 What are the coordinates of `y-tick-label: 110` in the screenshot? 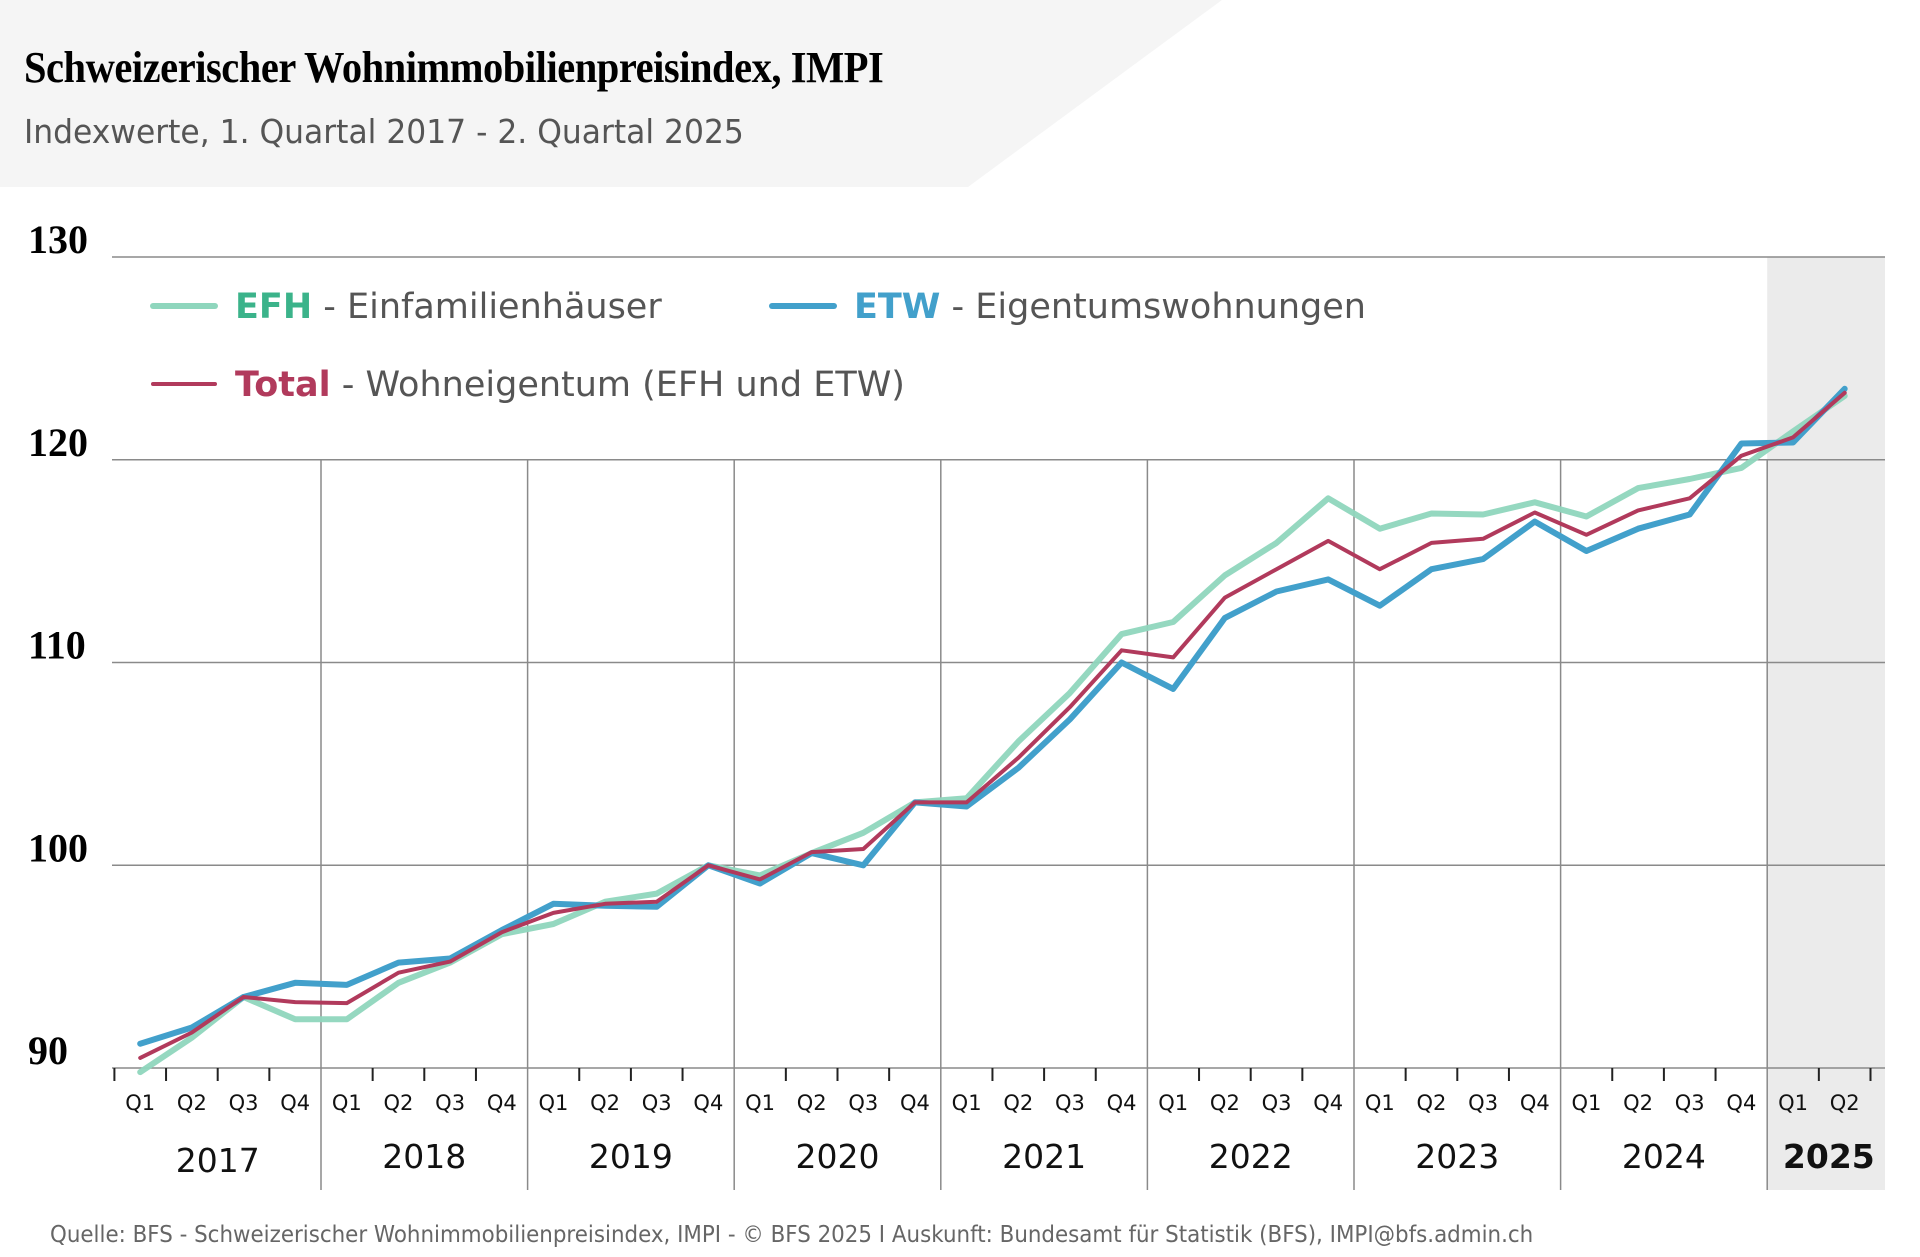 It's located at (57, 645).